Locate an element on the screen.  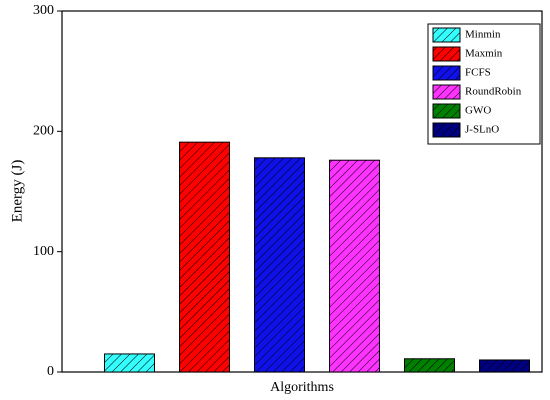
y-tick-label: 200 is located at coordinates (43, 131).